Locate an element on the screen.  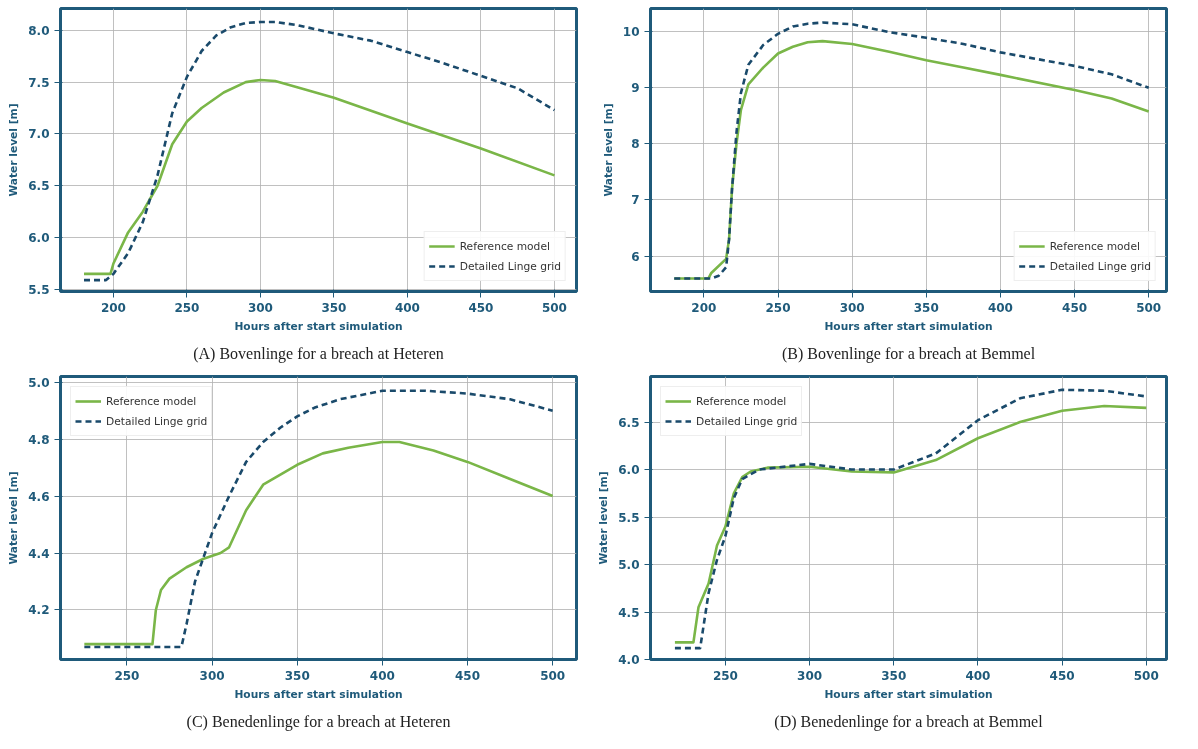
text: (B) Bovenlinge for a breach at Bemmel is located at coordinates (908, 353).